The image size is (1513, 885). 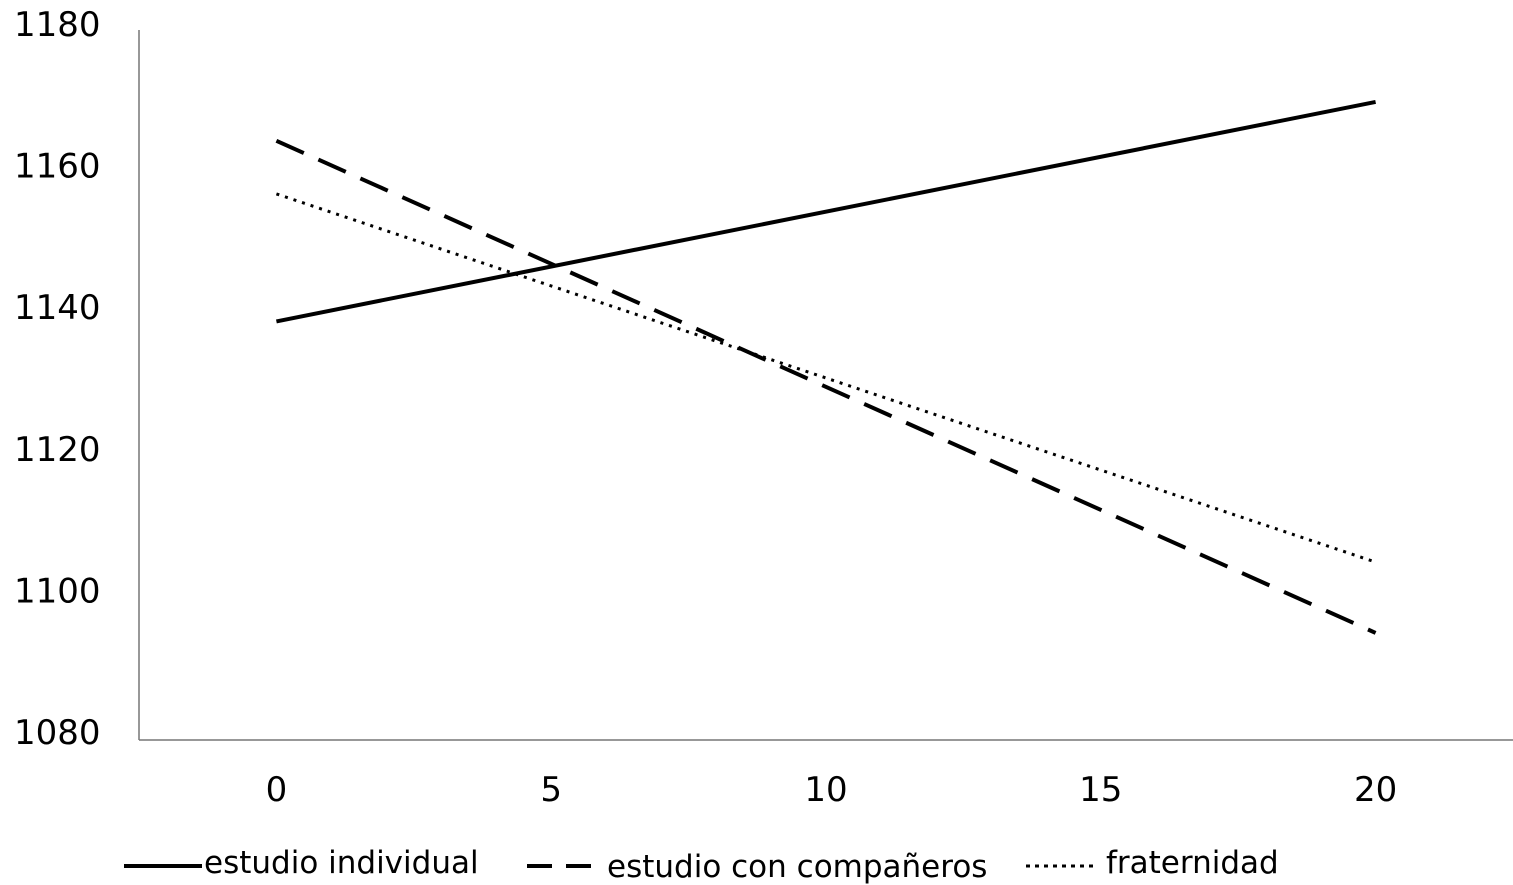 I want to click on legend-label-estudio-con-companeros: estudio con compañeros, so click(x=797, y=867).